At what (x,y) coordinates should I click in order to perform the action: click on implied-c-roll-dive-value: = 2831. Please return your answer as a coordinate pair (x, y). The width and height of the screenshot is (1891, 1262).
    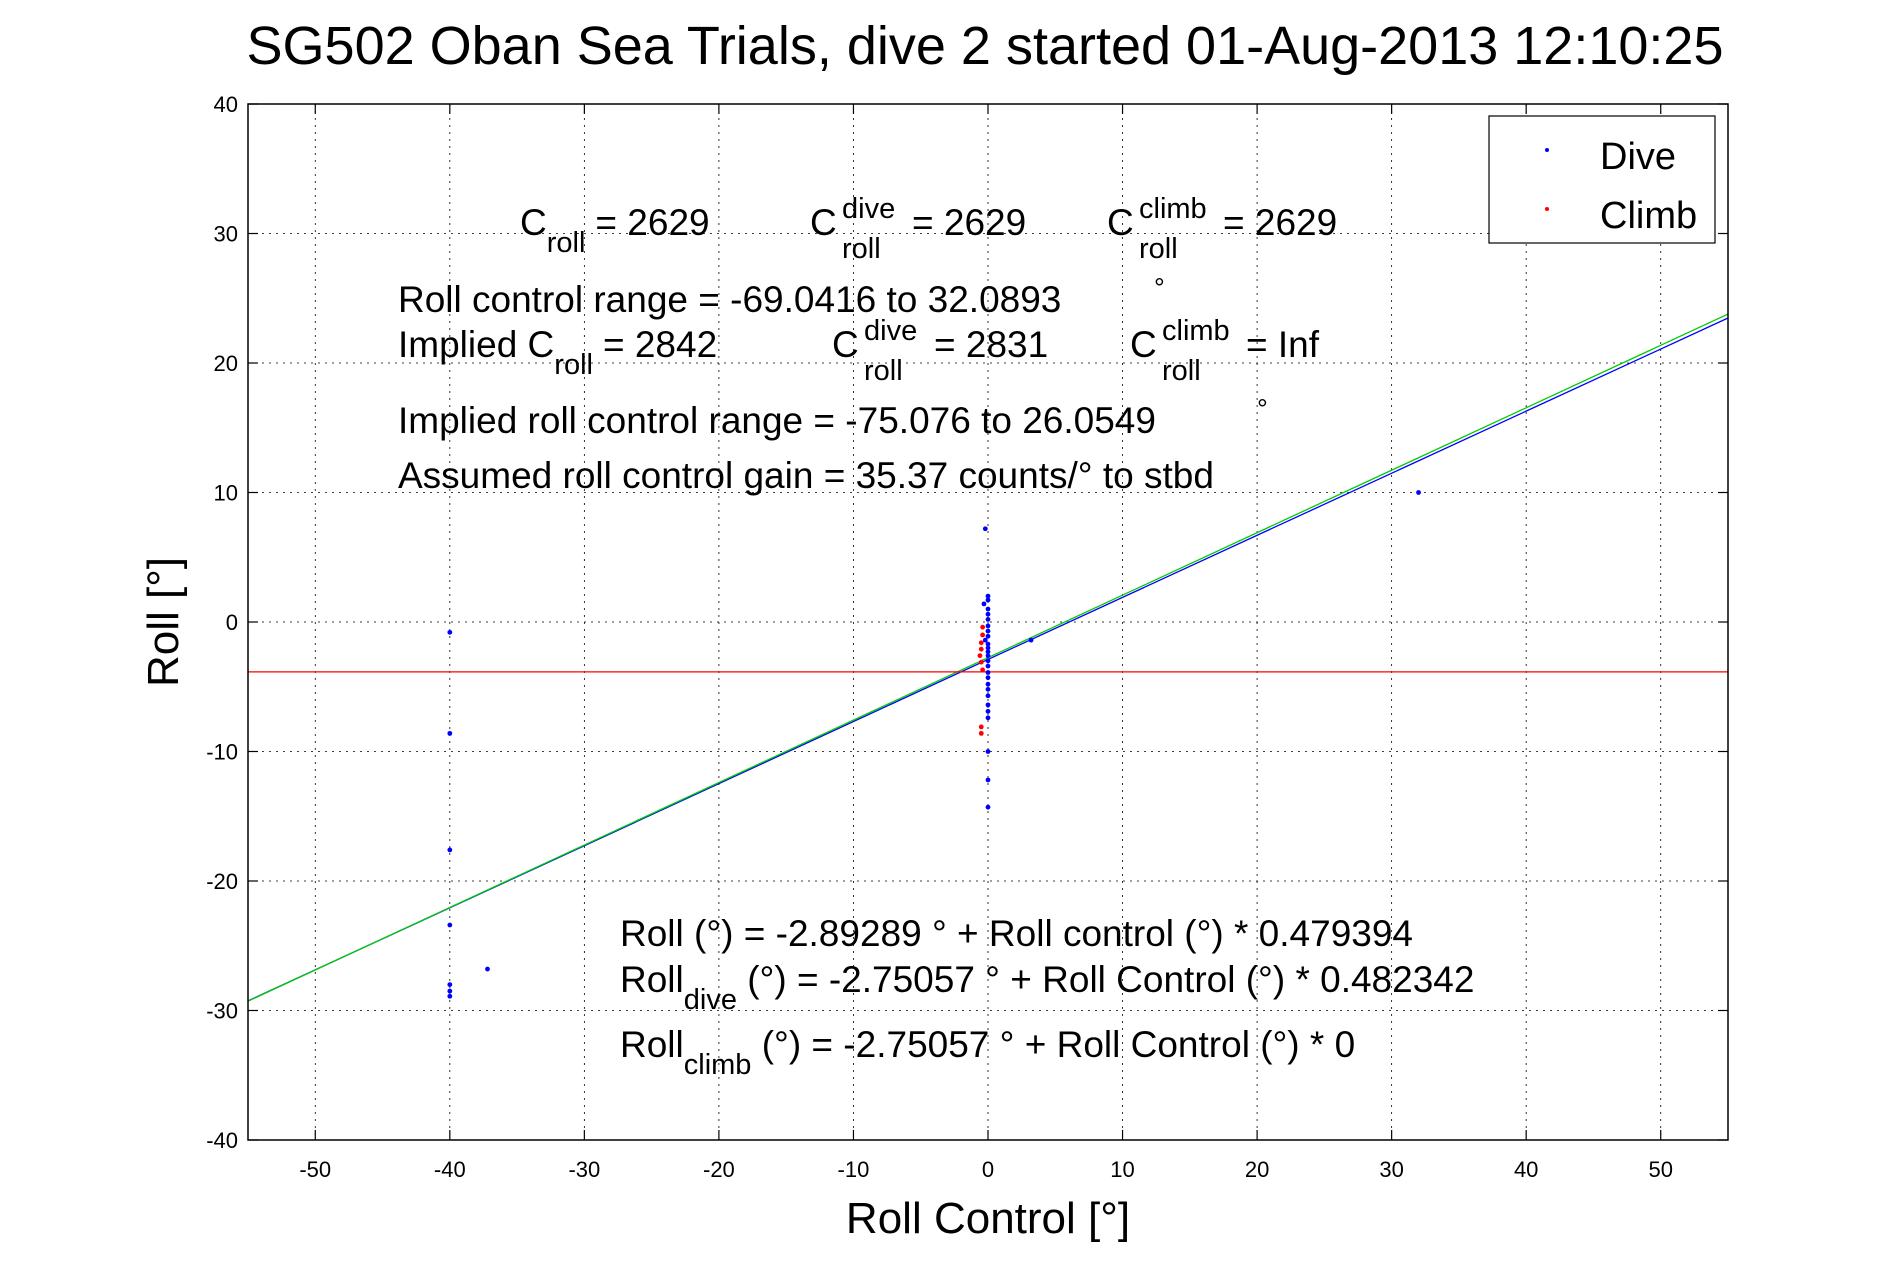
    Looking at the image, I should click on (991, 344).